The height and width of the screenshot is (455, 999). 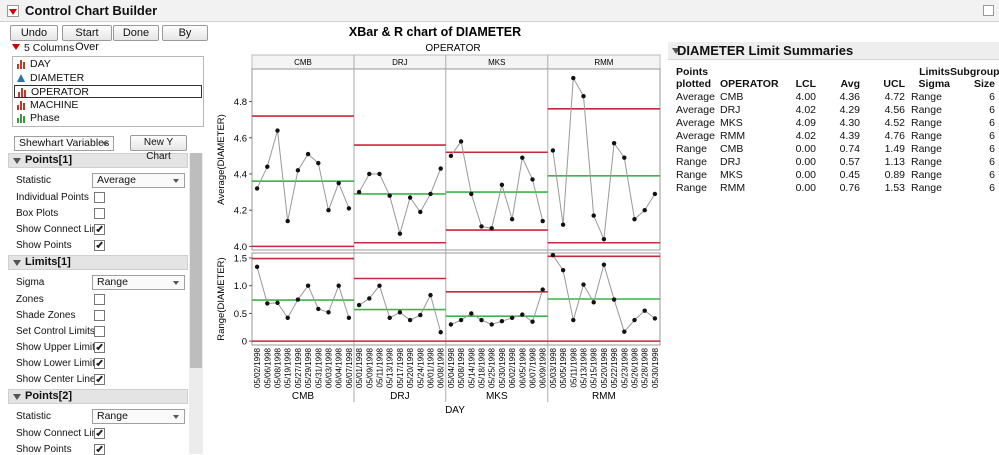 What do you see at coordinates (849, 174) in the screenshot?
I see `limit-cell: 0.45` at bounding box center [849, 174].